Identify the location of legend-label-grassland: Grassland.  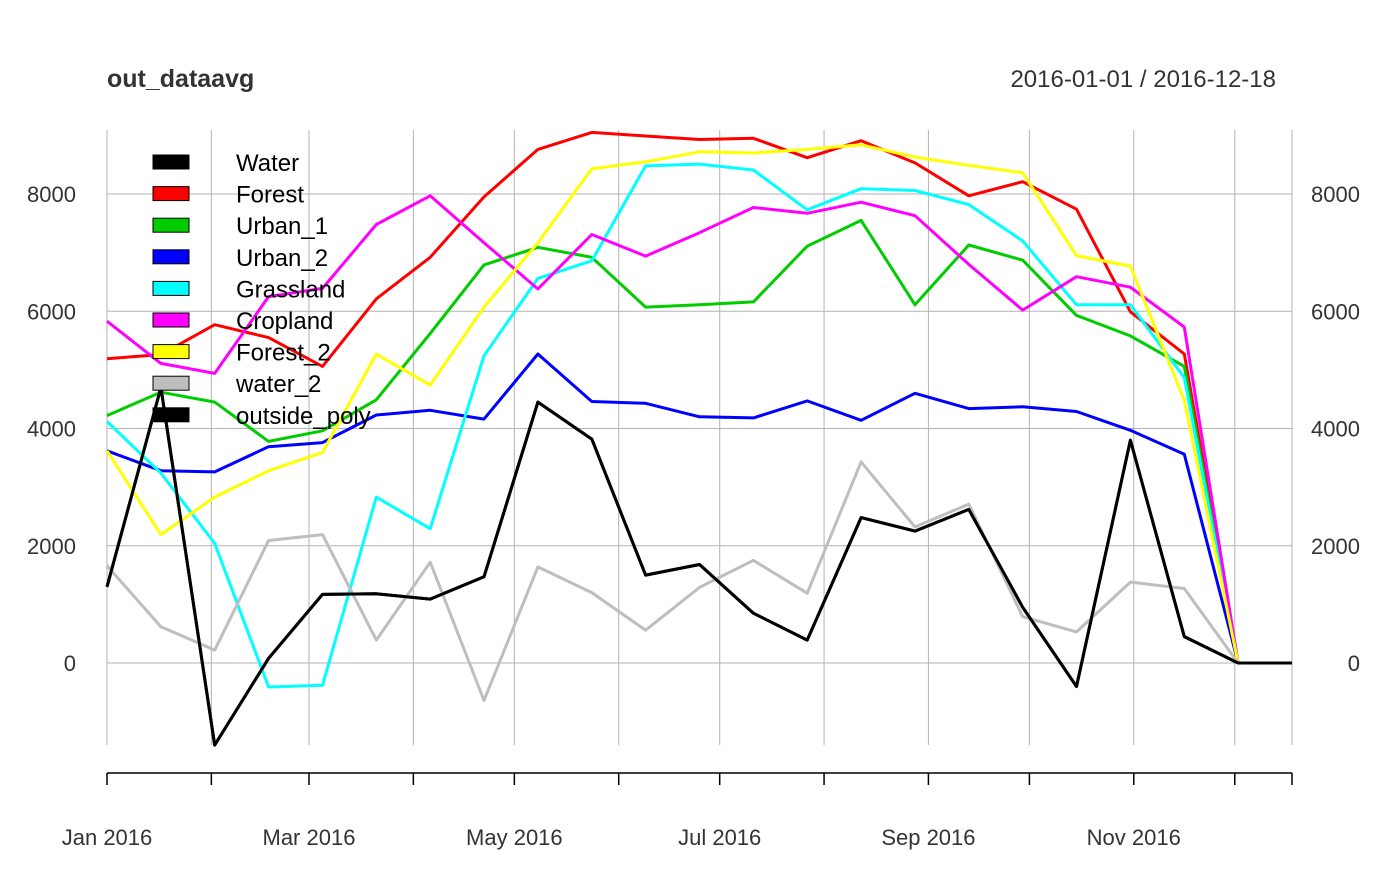
(290, 289).